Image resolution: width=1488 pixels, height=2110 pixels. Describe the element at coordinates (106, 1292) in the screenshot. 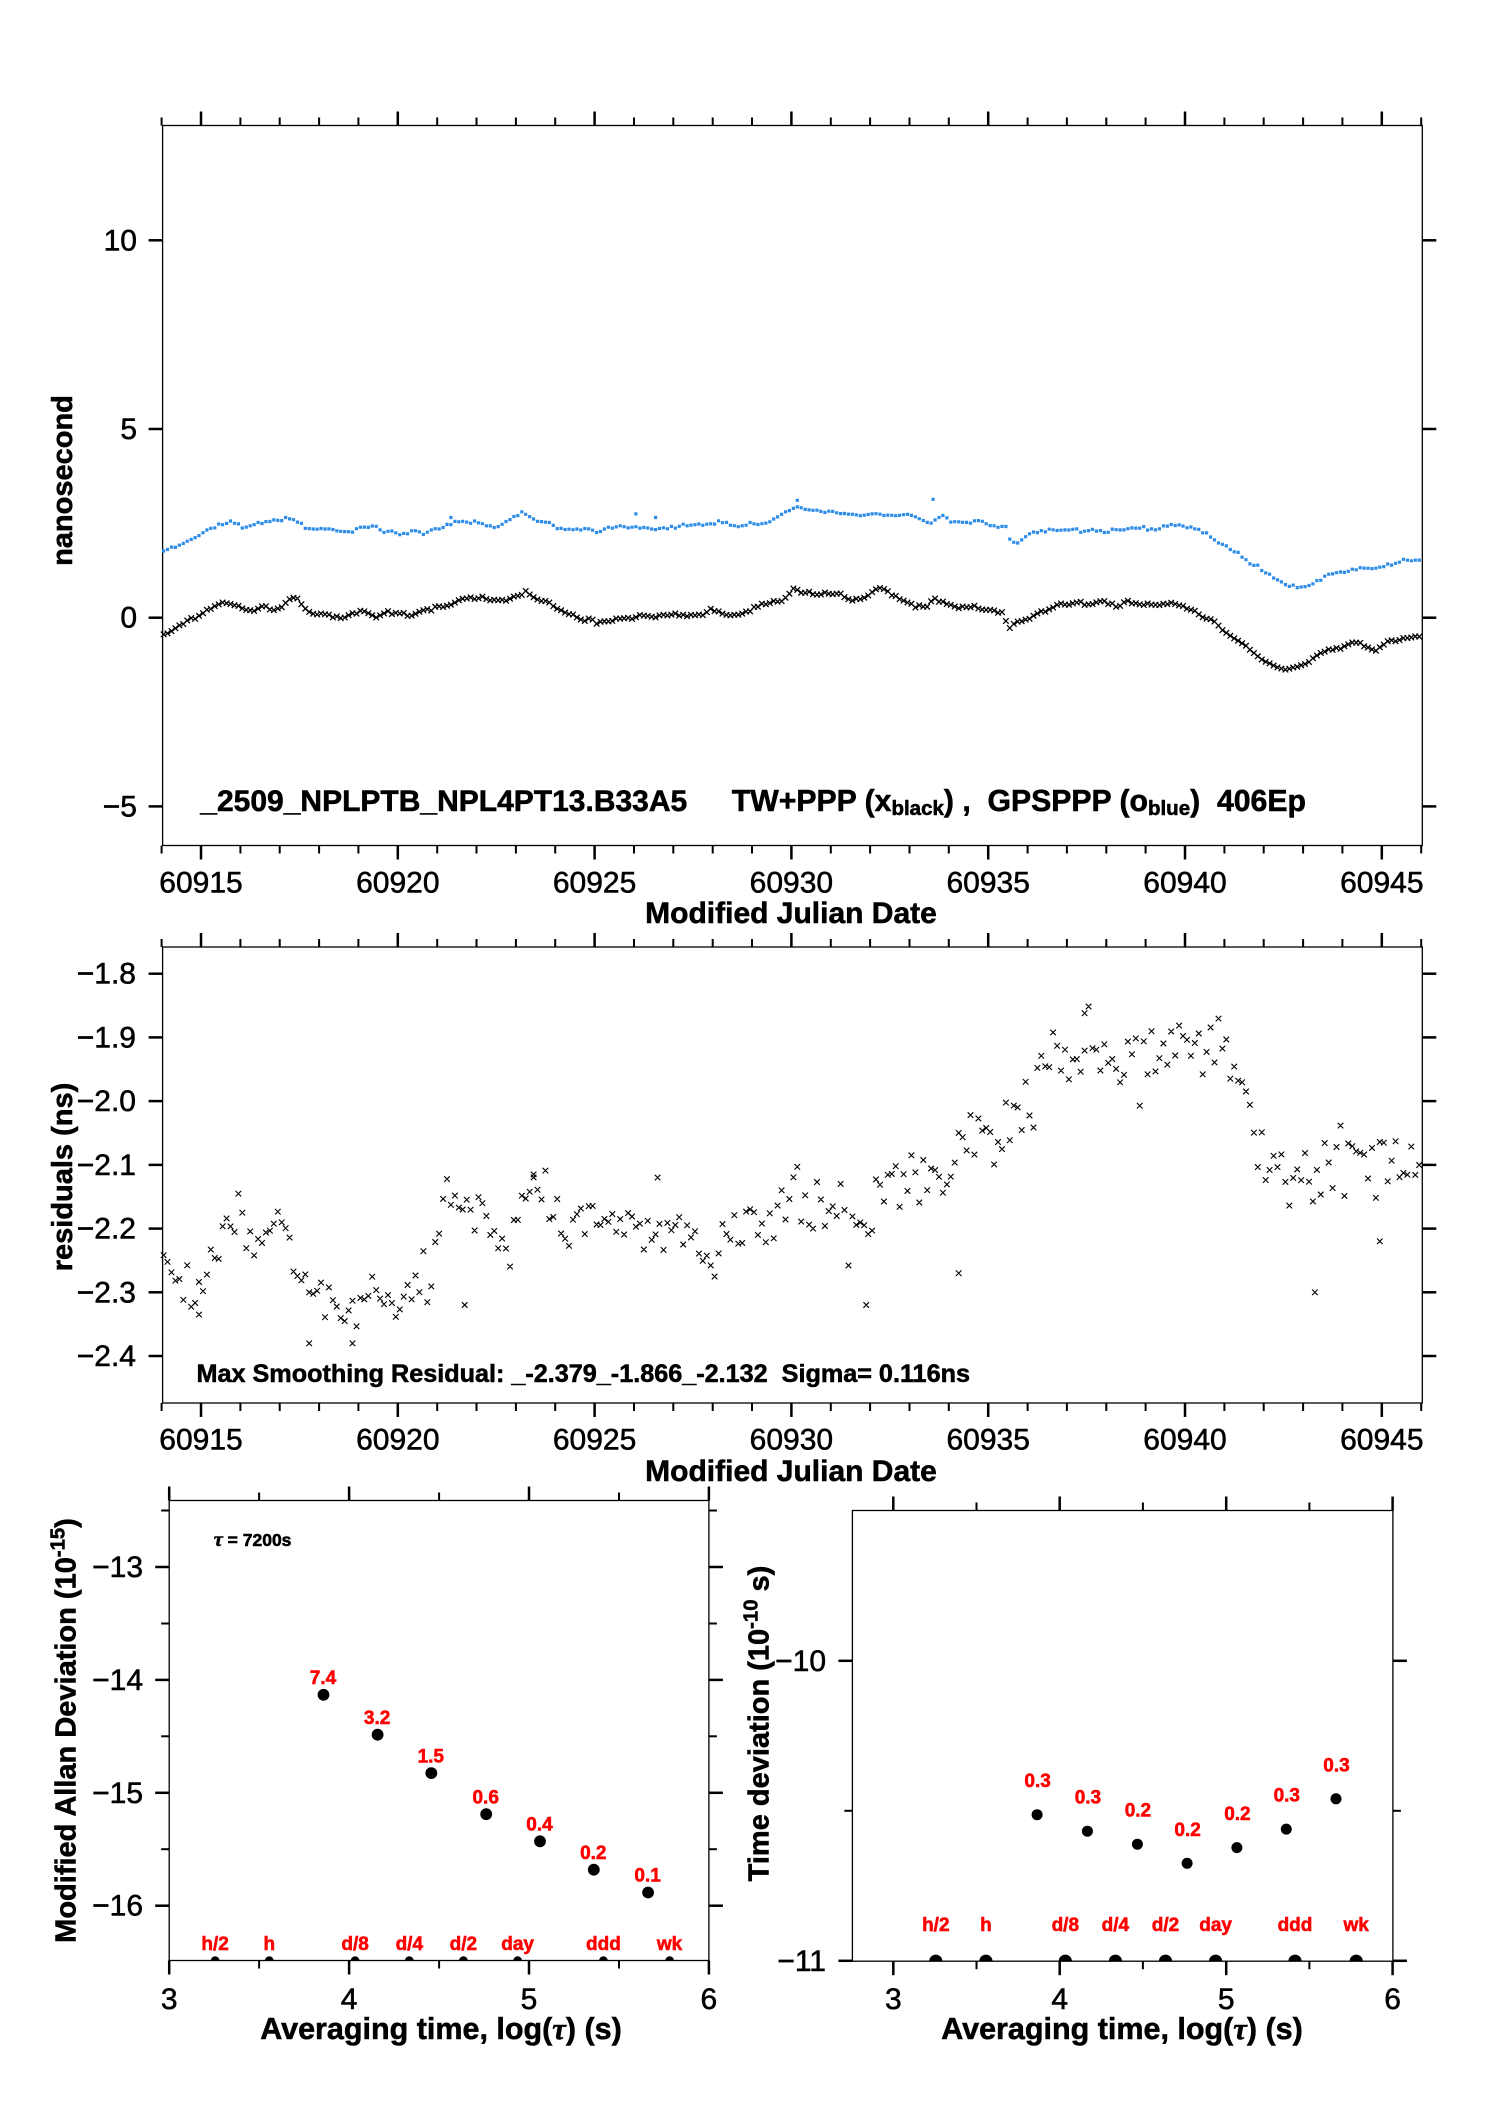

I see `svg-text: −2.3` at that location.